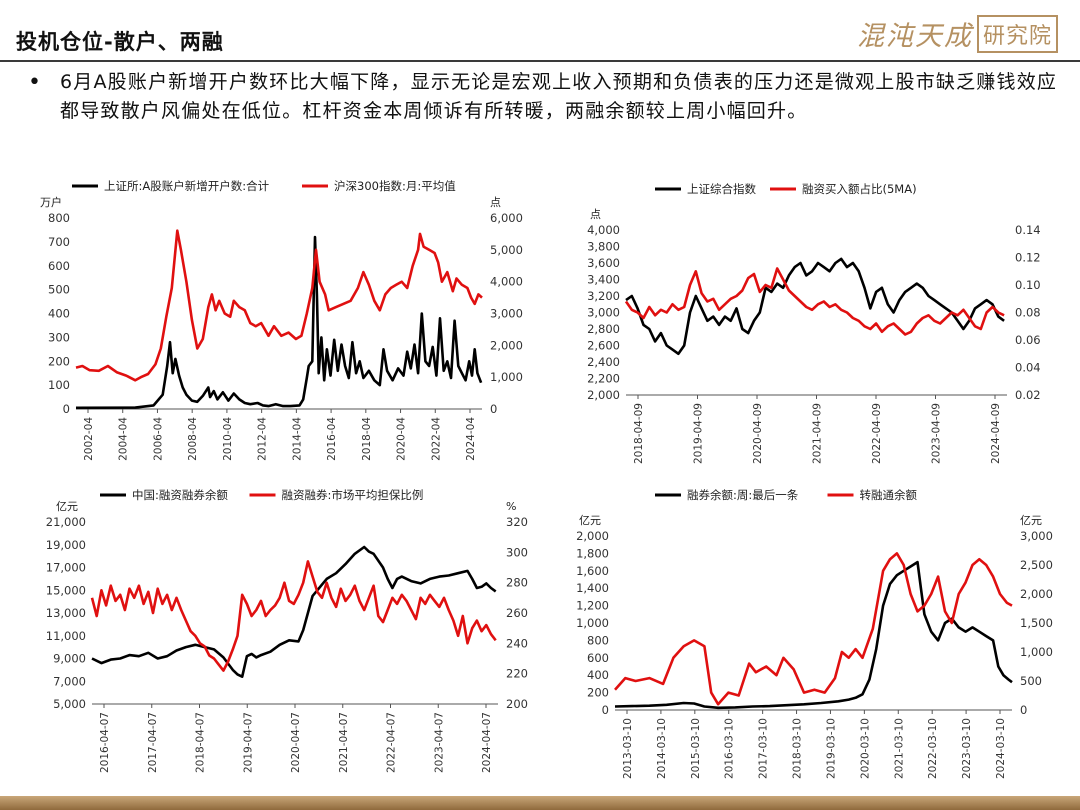 The image size is (1080, 810). Describe the element at coordinates (889, 495) in the screenshot. I see `legend-label-1: 转融通余额` at that location.